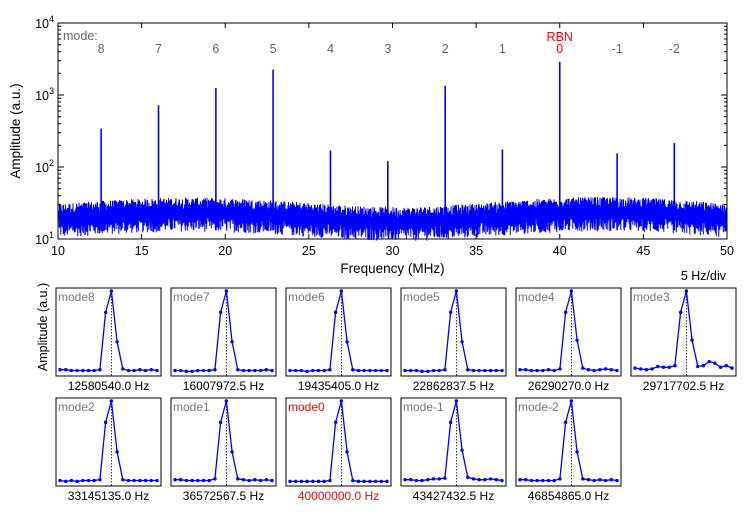  Describe the element at coordinates (142, 251) in the screenshot. I see `x-tick-label: 15` at that location.